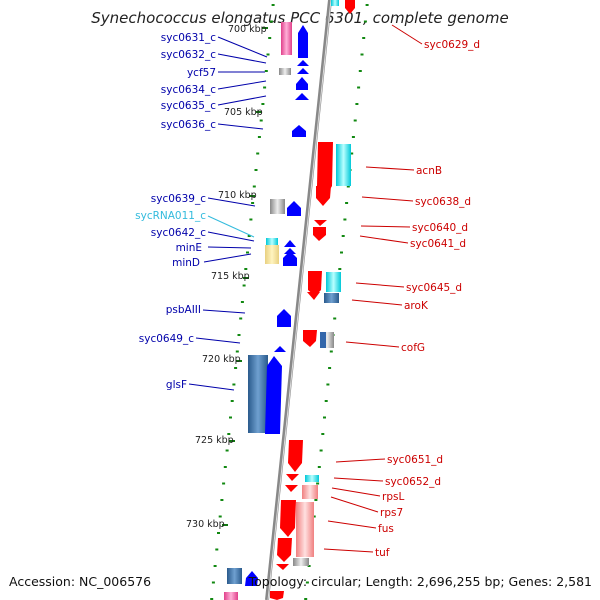 The image size is (600, 600). Describe the element at coordinates (231, 226) in the screenshot. I see `rna-leader-line` at that location.